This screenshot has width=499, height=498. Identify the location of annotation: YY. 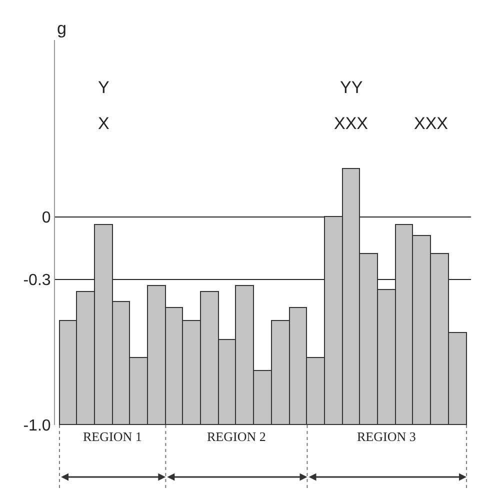
(351, 87).